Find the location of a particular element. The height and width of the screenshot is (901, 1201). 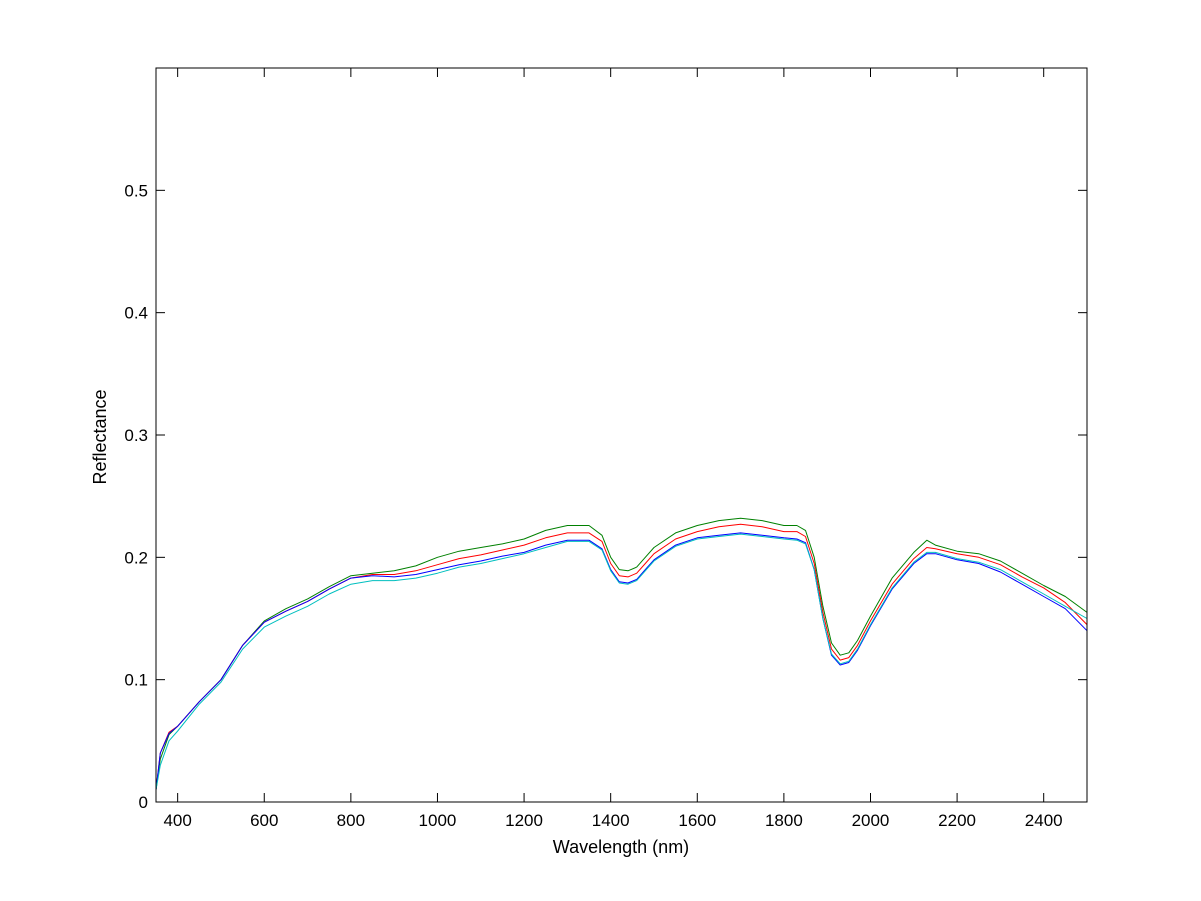

x-tick-label: 2000 is located at coordinates (871, 820).